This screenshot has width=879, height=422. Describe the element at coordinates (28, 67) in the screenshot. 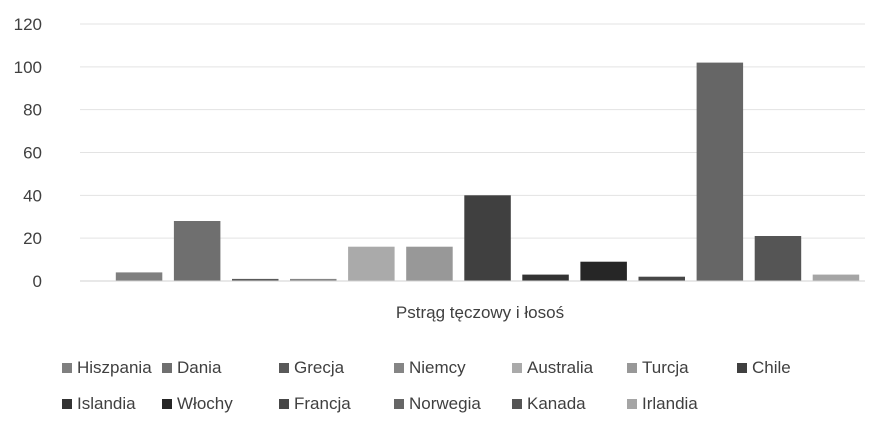

I see `y-tick-label: 100` at that location.